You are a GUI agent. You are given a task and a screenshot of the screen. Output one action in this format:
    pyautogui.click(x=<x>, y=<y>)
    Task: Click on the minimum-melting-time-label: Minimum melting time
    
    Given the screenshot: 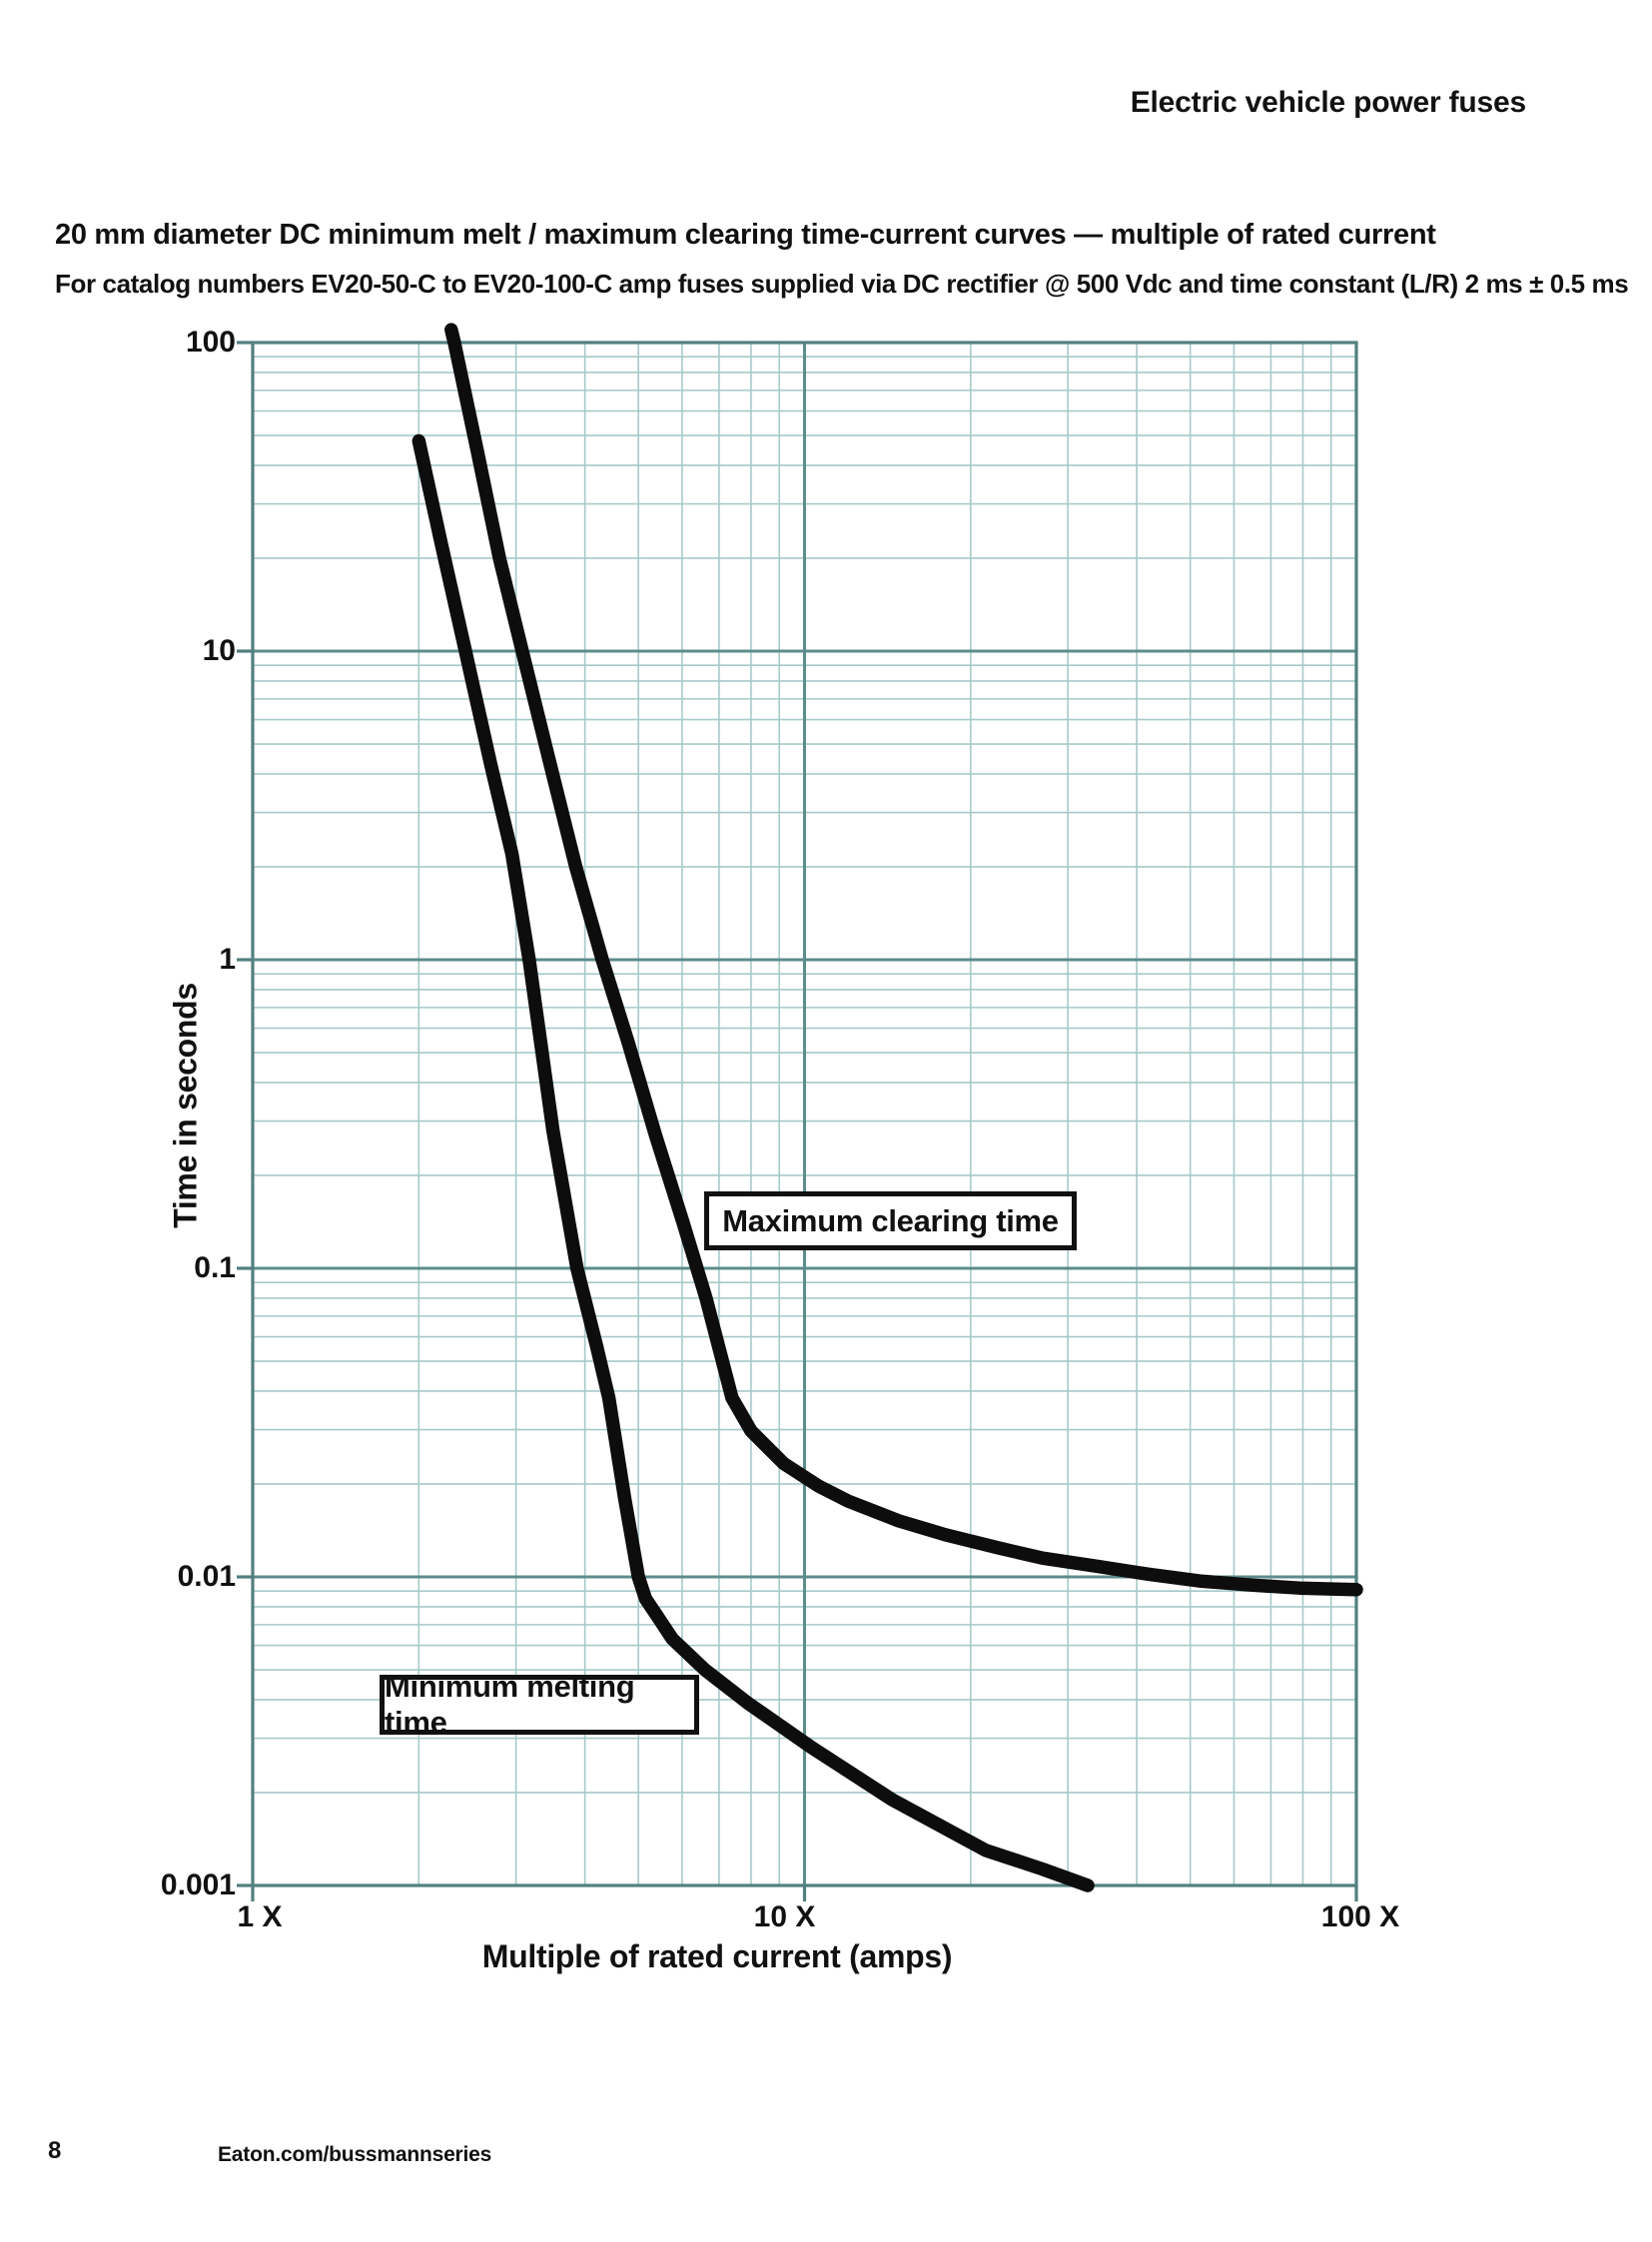 What is the action you would take?
    pyautogui.click(x=510, y=1704)
    